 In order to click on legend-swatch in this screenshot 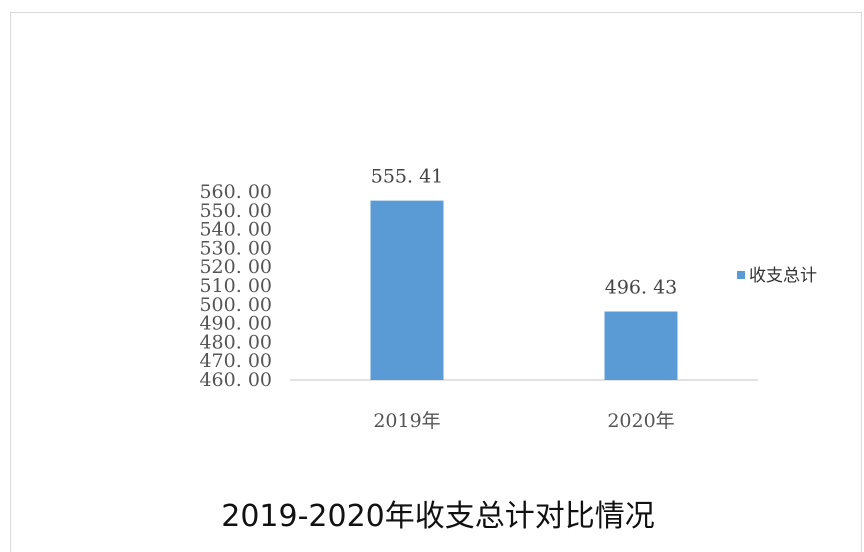, I will do `click(741, 275)`.